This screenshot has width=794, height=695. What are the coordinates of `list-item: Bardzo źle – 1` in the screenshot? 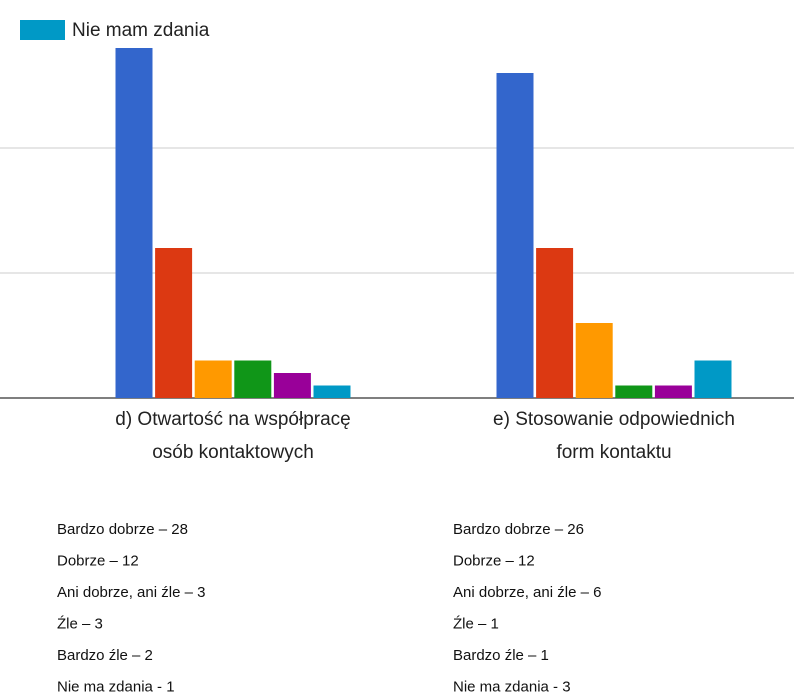 It's located at (501, 655).